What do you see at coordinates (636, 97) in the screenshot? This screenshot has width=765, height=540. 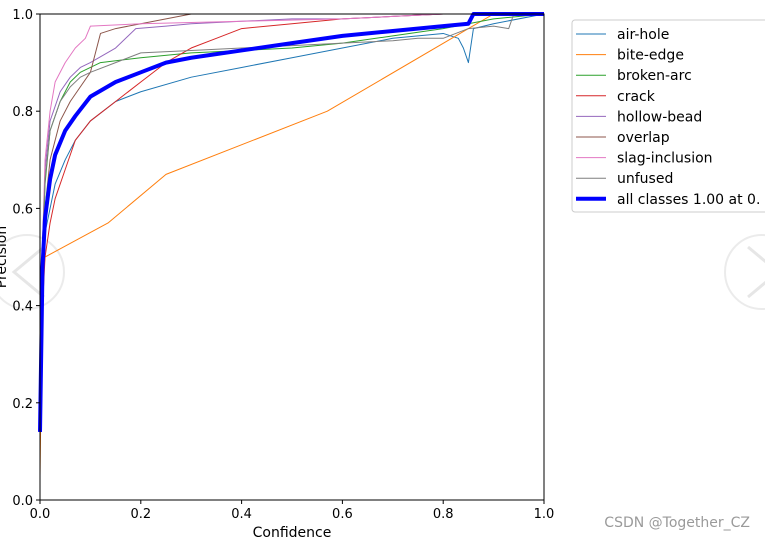 I see `legend-label-crack: crack` at bounding box center [636, 97].